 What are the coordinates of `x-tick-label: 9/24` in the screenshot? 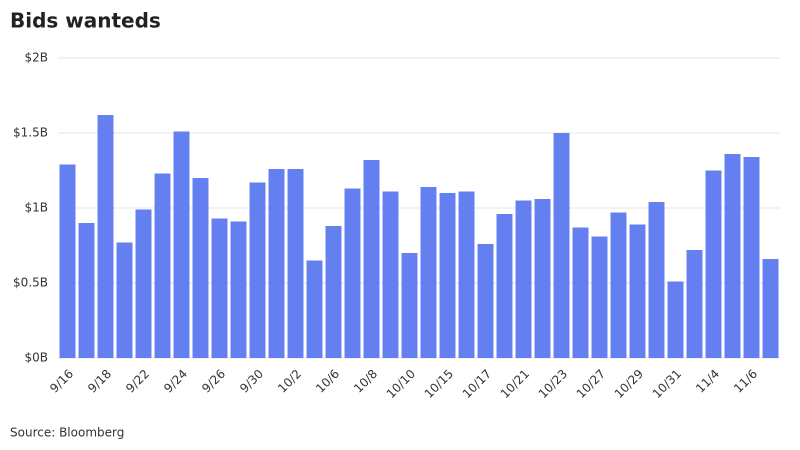 It's located at (175, 381).